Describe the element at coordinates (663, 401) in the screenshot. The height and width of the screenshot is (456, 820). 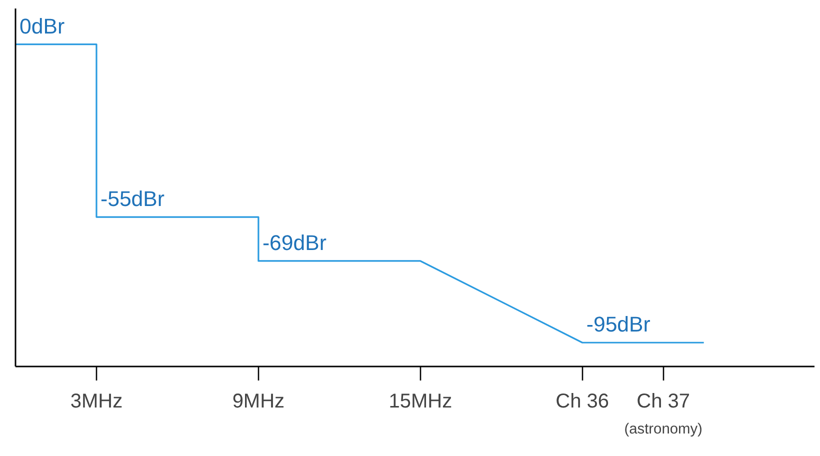
I see `x-tick-label: Ch 37` at that location.